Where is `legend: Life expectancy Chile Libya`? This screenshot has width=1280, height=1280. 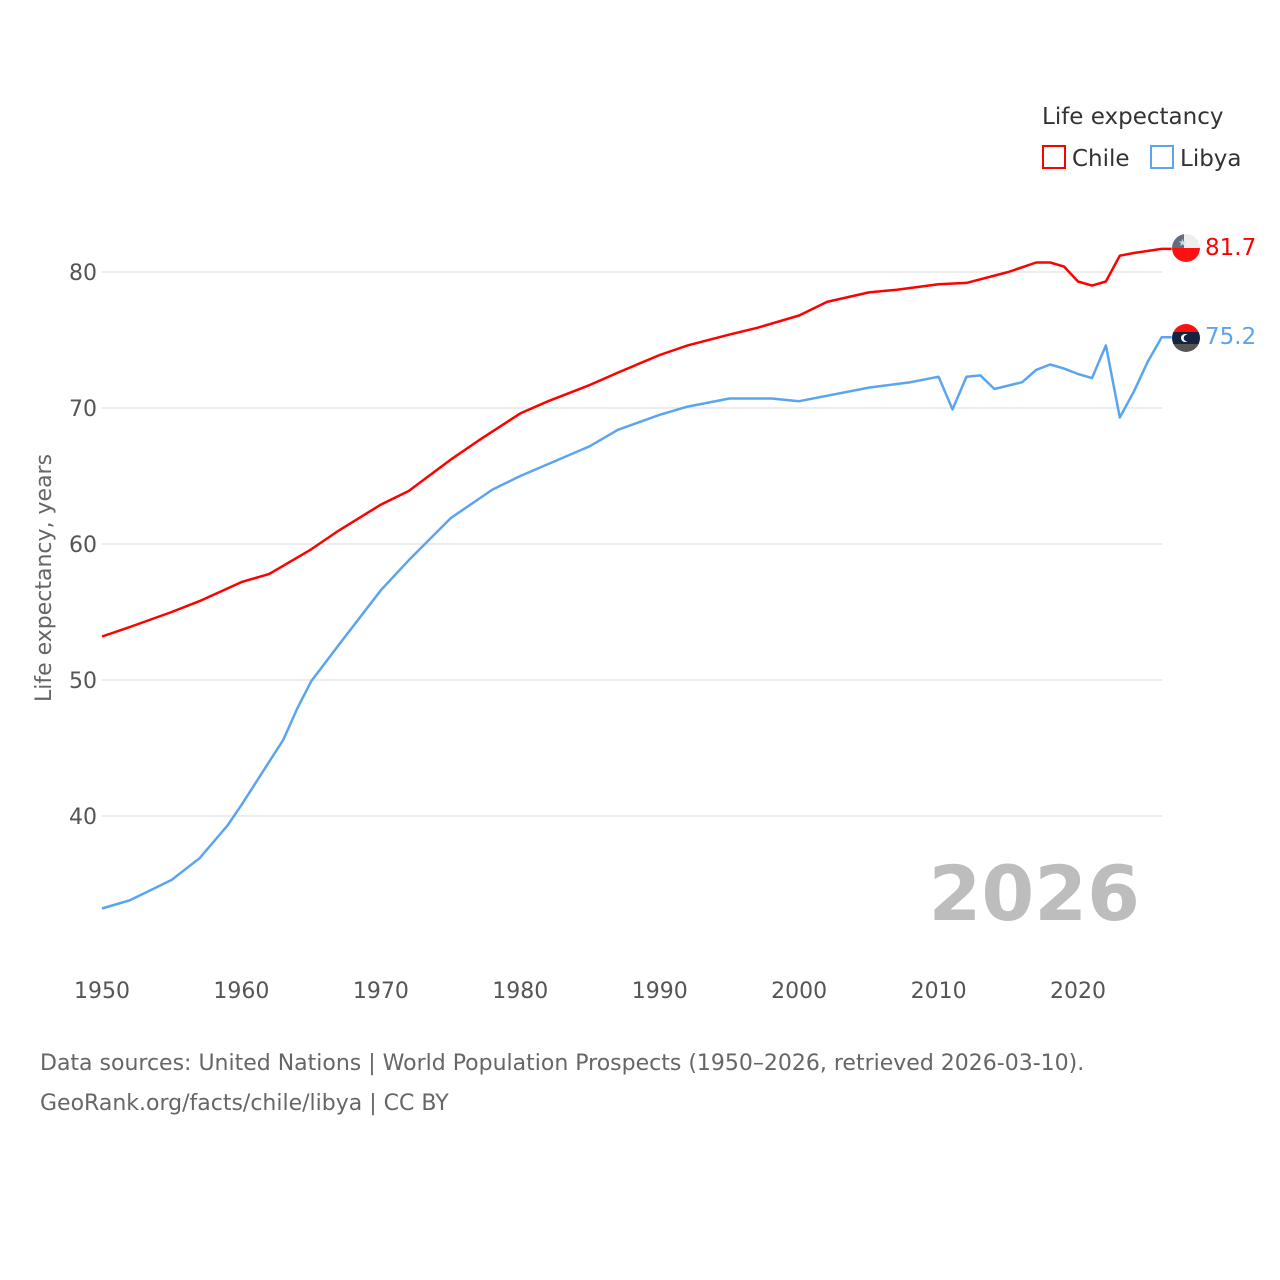
legend: Life expectancy Chile Libya is located at coordinates (1142, 138).